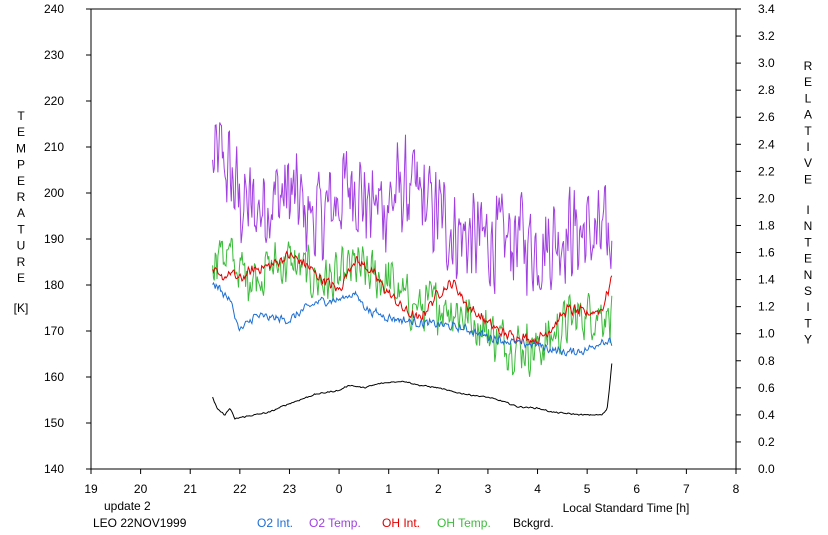 The height and width of the screenshot is (535, 828). I want to click on left-y-tick-label: 160, so click(54, 377).